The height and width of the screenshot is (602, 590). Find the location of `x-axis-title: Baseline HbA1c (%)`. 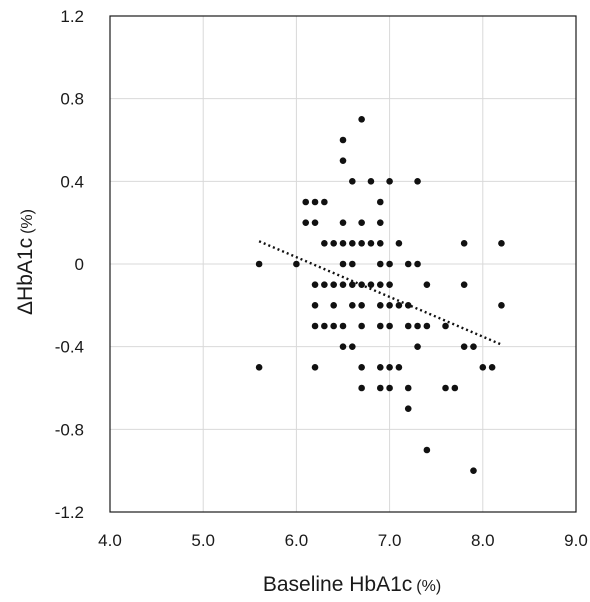

x-axis-title: Baseline HbA1c (%) is located at coordinates (352, 584).